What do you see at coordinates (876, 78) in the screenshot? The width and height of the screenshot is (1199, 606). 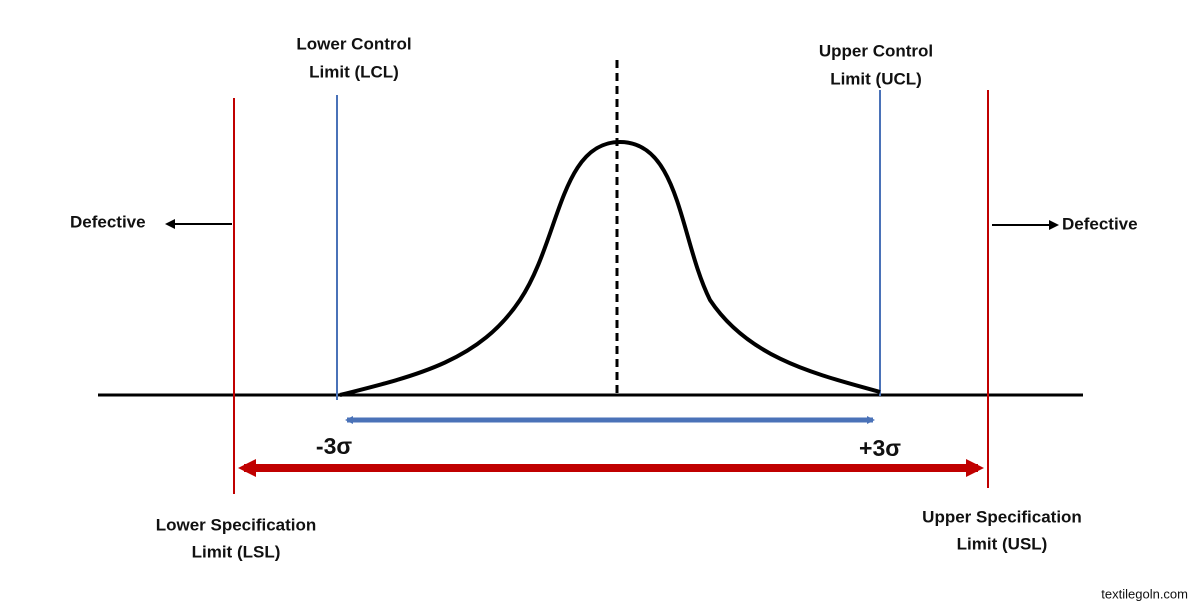 I see `ucl-label: Limit (UCL)` at bounding box center [876, 78].